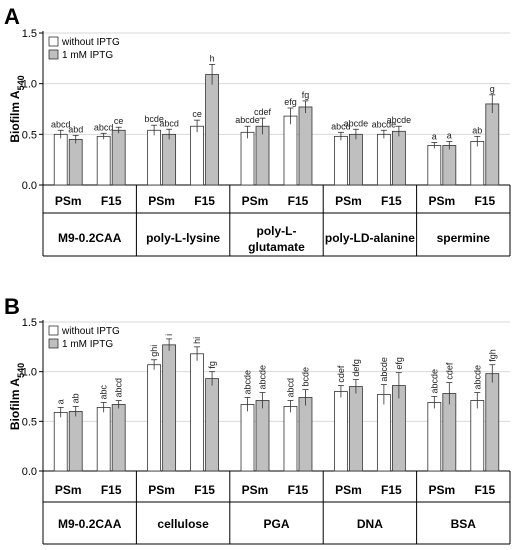  Describe the element at coordinates (183, 238) in the screenshot. I see `group-label: poly-L-lysine` at that location.